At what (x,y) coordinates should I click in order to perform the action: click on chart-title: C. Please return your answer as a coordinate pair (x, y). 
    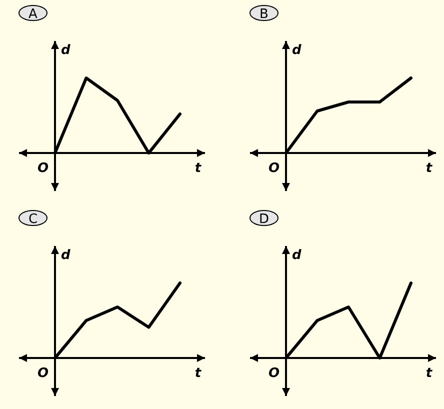
    Looking at the image, I should click on (33, 219).